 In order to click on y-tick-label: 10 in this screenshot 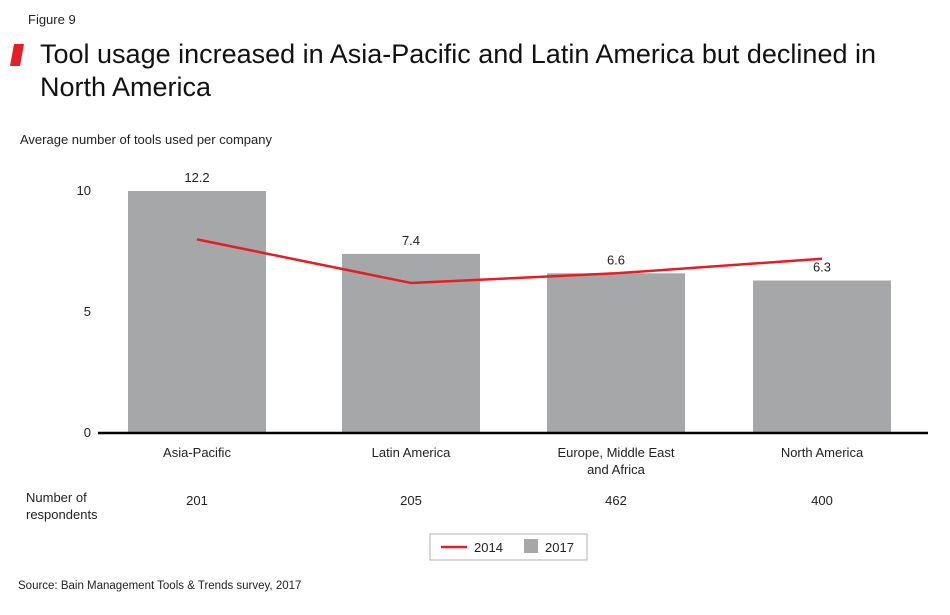, I will do `click(84, 190)`.